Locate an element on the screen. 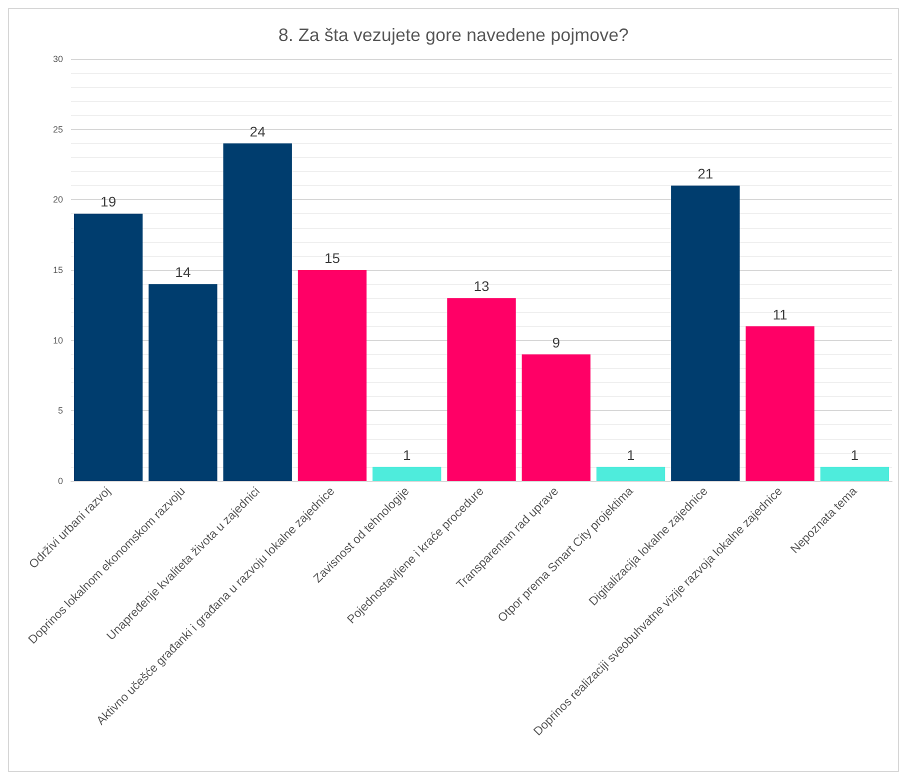  data-label: 11 is located at coordinates (780, 314).